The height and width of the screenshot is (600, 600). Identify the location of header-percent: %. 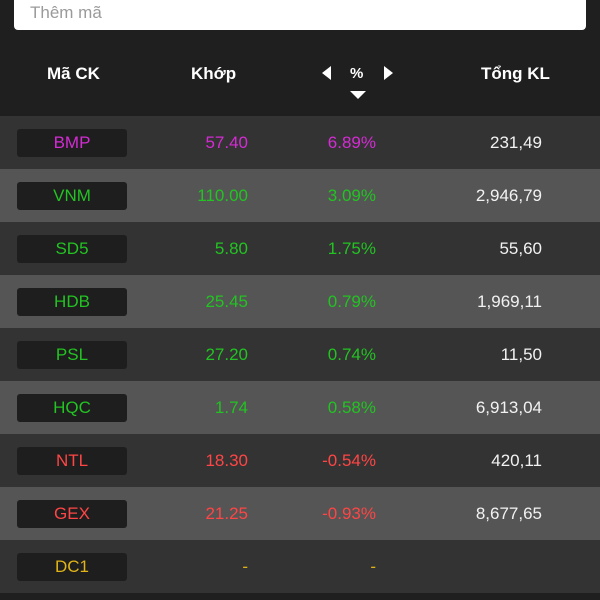
(357, 73).